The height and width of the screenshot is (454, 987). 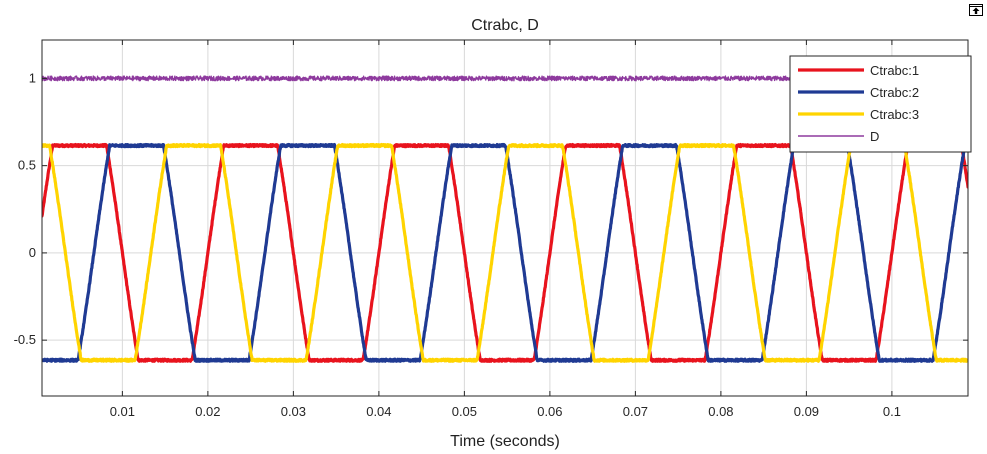 What do you see at coordinates (806, 411) in the screenshot?
I see `x-tick-label: 0.09` at bounding box center [806, 411].